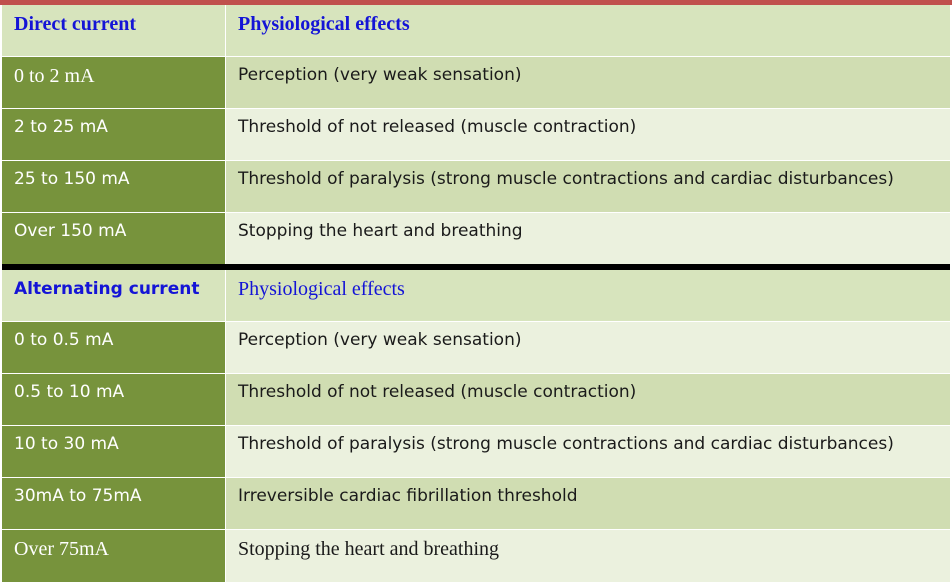 The height and width of the screenshot is (582, 952). I want to click on dc-range-cell: Over 150 mA, so click(114, 238).